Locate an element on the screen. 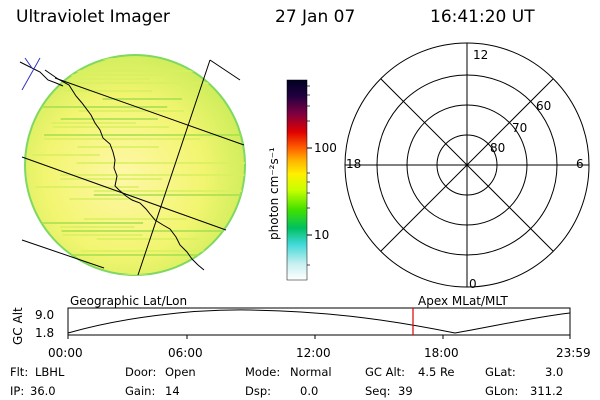 This screenshot has height=400, width=600. info-seq-label: Seq: is located at coordinates (378, 391).